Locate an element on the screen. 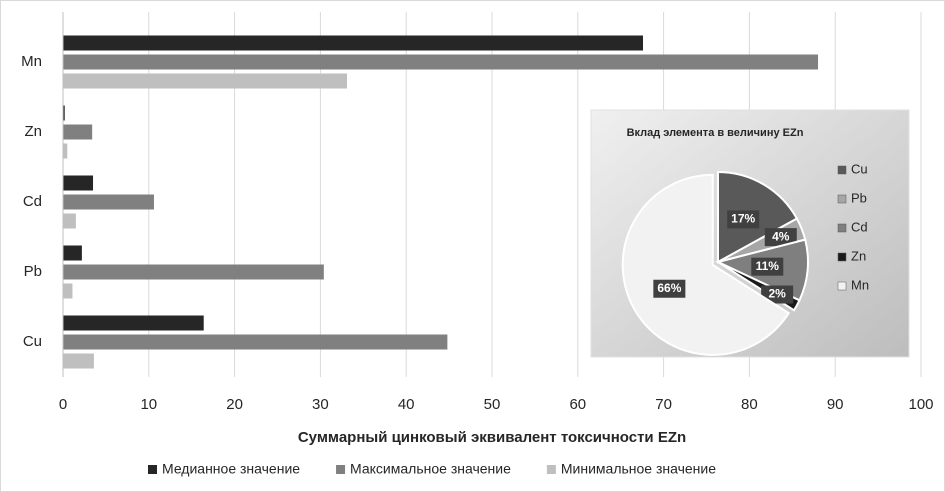 The width and height of the screenshot is (945, 492). pie-title: Вклад элемента в величину EZn is located at coordinates (715, 133).